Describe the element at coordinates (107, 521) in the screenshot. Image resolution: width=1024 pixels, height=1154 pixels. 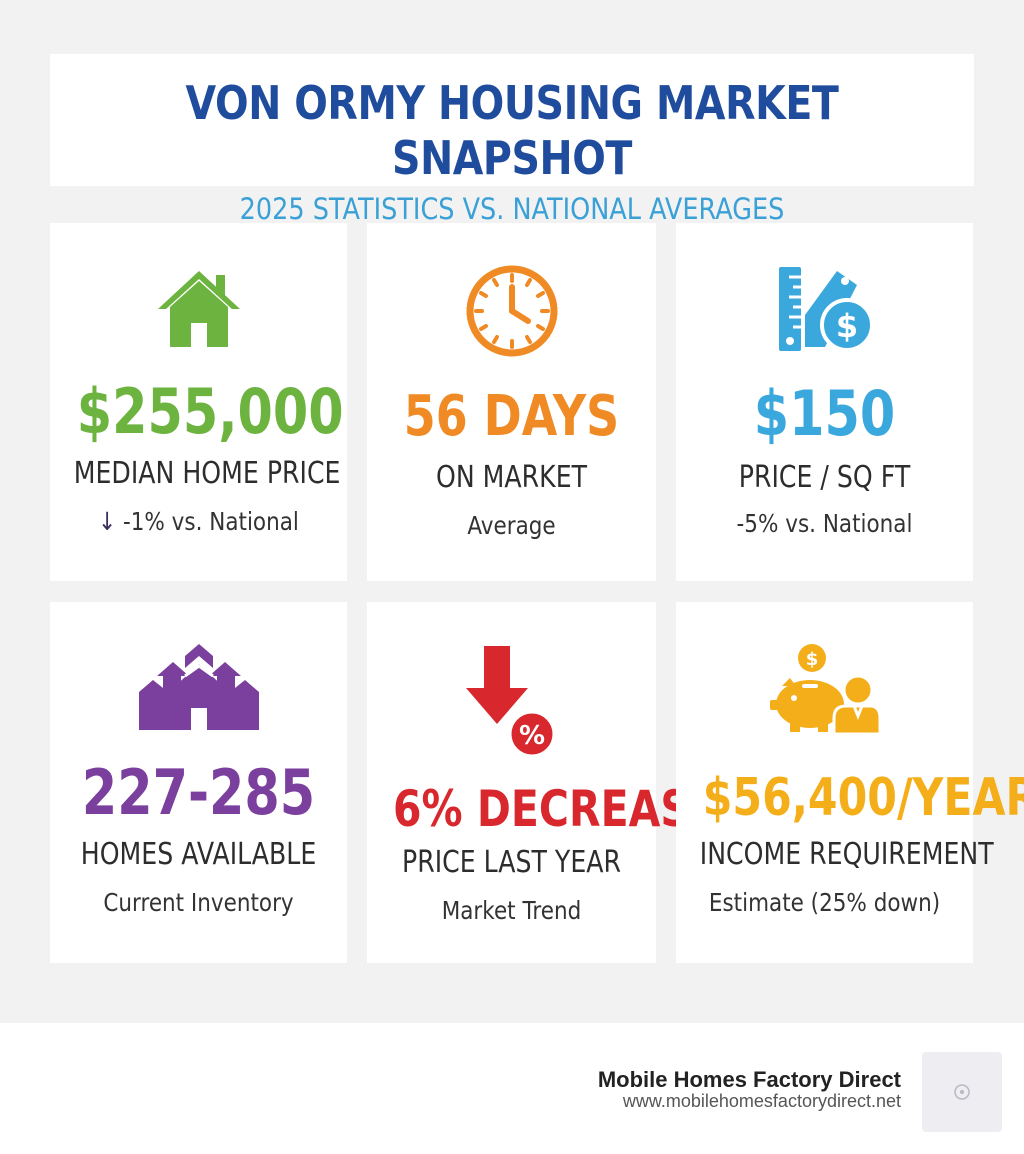
I see `arrow-down-icon: ↓` at that location.